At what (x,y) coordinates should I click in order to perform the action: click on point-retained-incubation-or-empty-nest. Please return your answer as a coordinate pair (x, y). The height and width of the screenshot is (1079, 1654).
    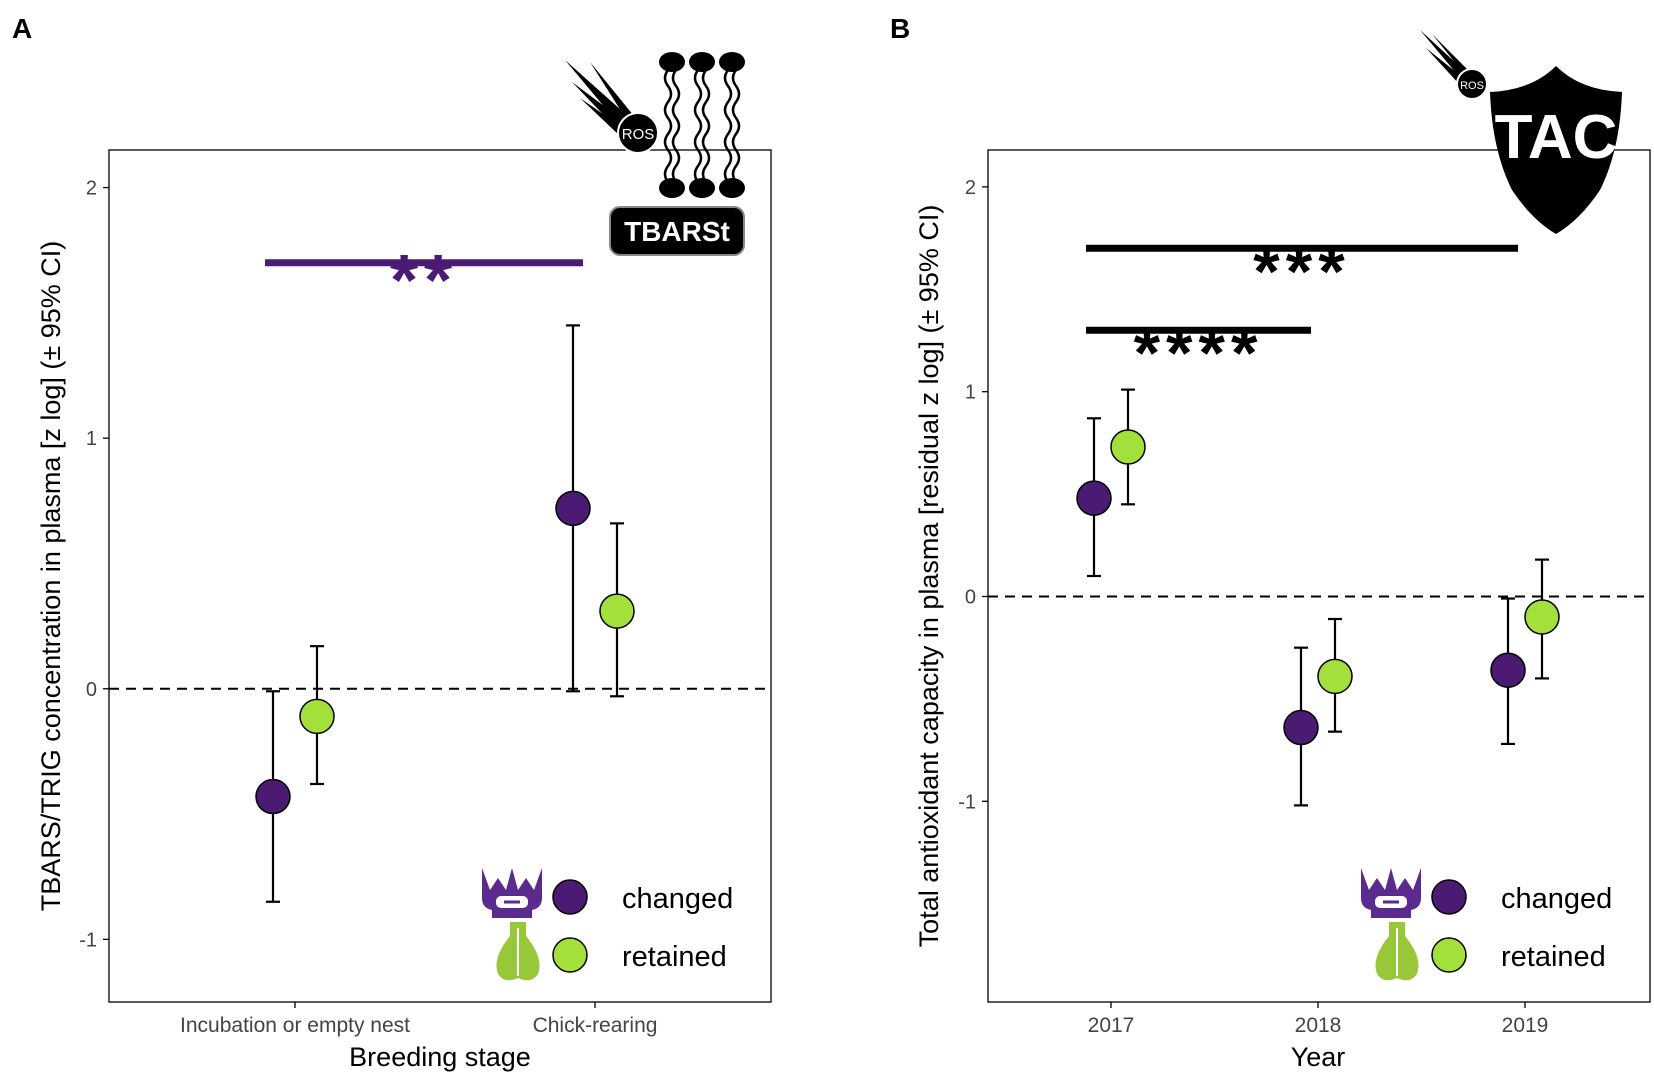
    Looking at the image, I should click on (317, 716).